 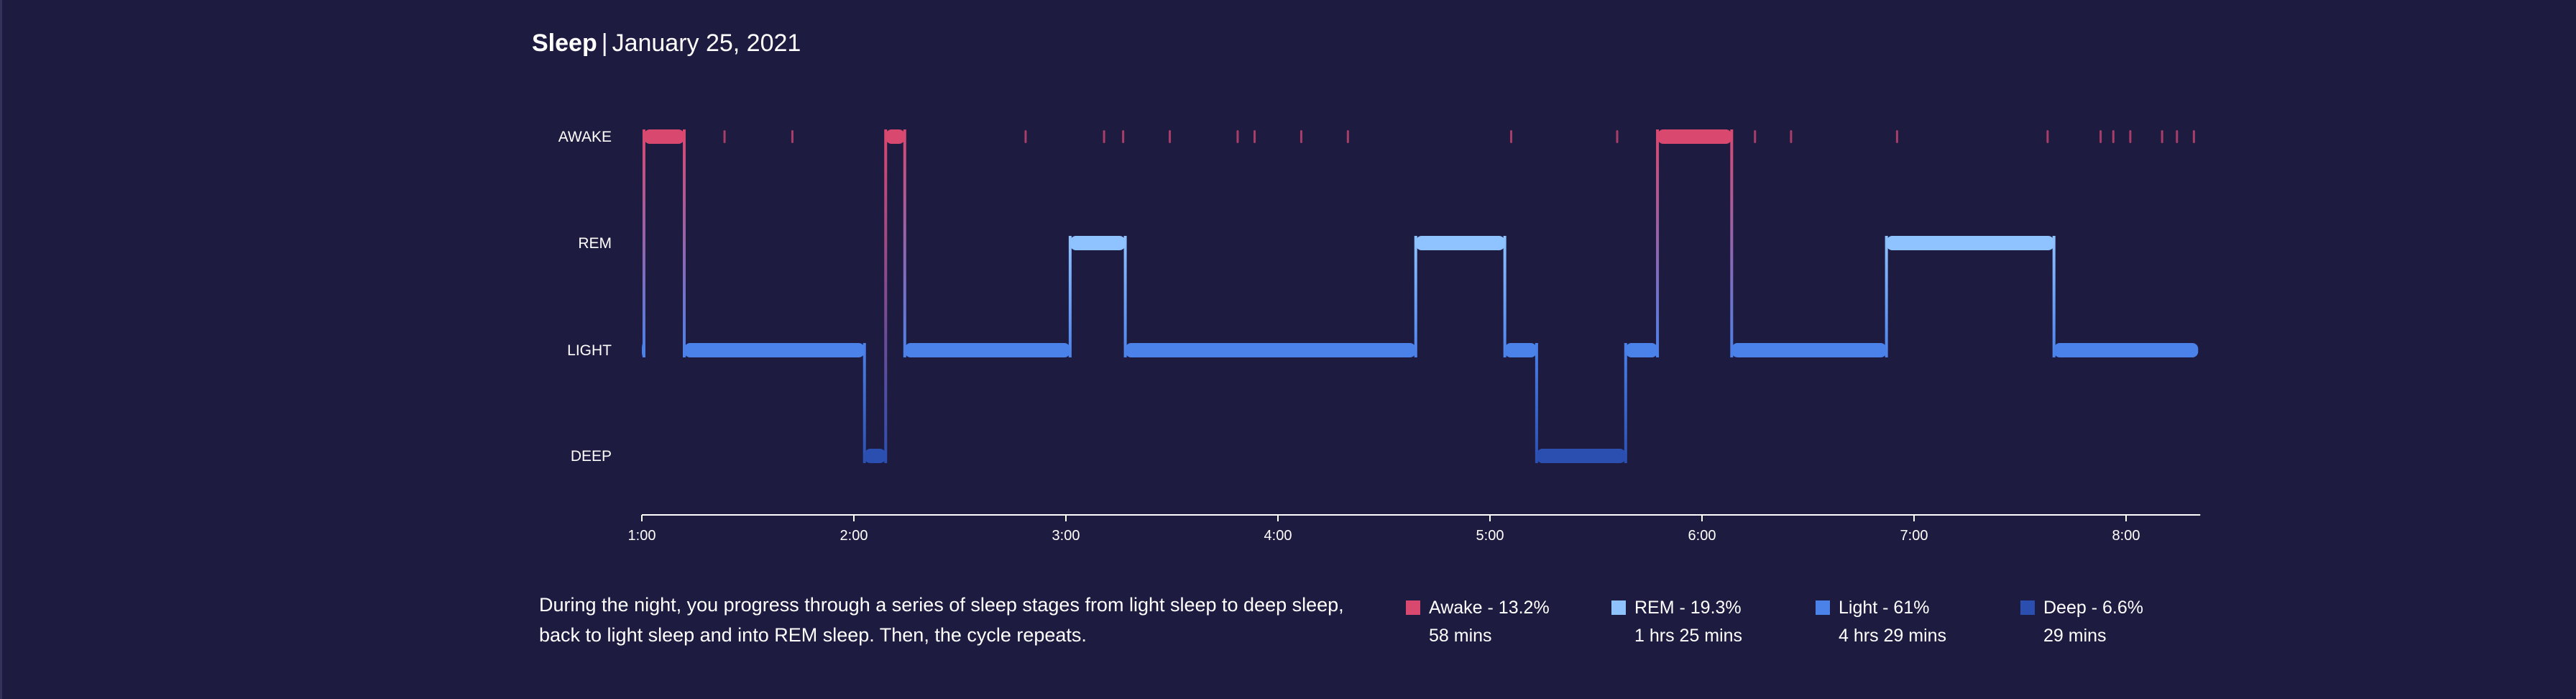 I want to click on x-tick-label: 1:00, so click(x=642, y=536).